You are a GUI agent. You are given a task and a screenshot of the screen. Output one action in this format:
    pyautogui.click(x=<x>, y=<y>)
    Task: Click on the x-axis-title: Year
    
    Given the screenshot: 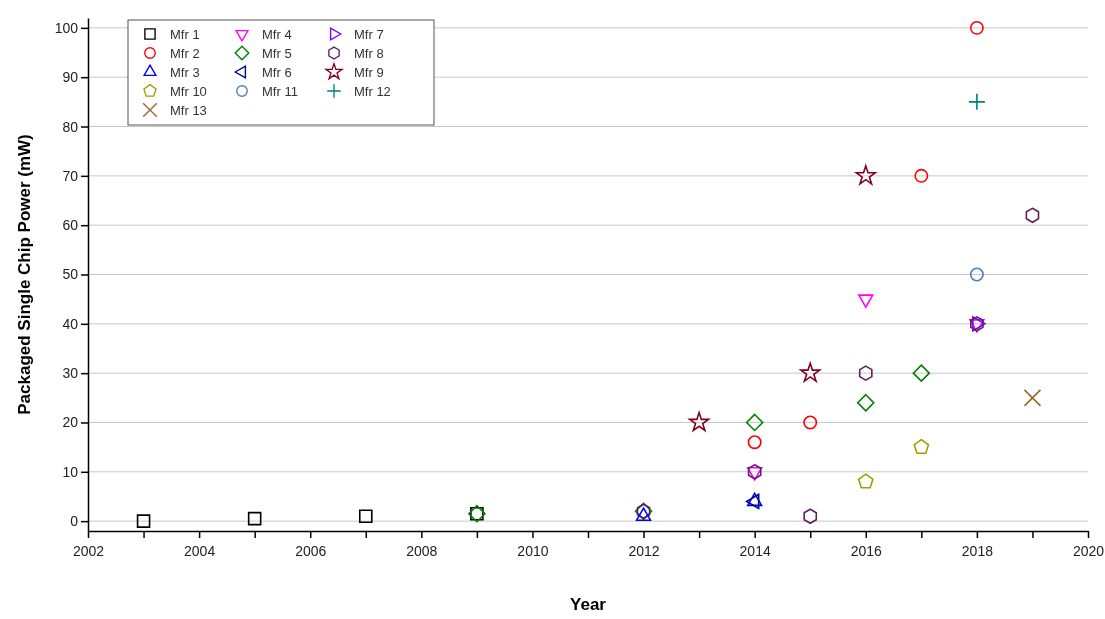 What is the action you would take?
    pyautogui.click(x=588, y=604)
    